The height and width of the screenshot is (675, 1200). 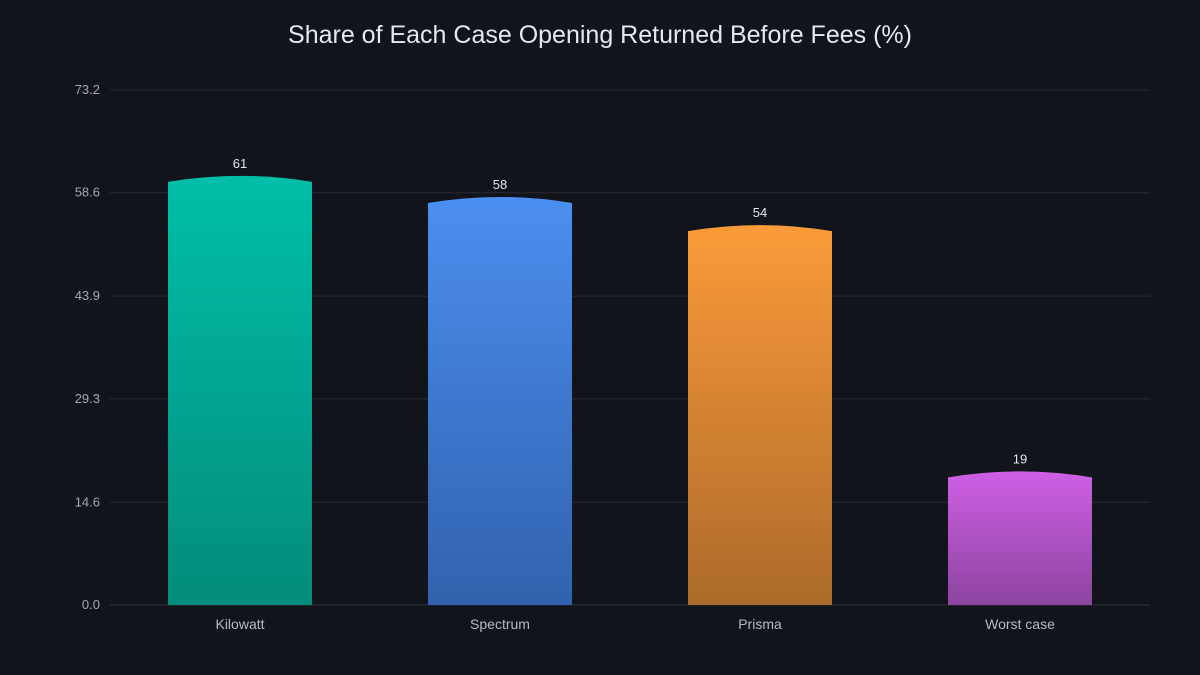 What do you see at coordinates (87, 501) in the screenshot?
I see `y-tick-label: 14.6` at bounding box center [87, 501].